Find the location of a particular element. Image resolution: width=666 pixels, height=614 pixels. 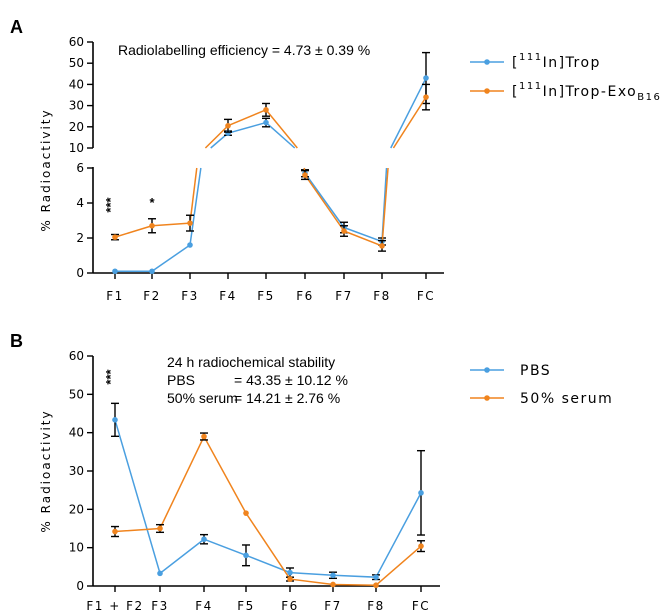

legend: [111In]Trop [111In]Trop-ExoB16 is located at coordinates (565, 77).